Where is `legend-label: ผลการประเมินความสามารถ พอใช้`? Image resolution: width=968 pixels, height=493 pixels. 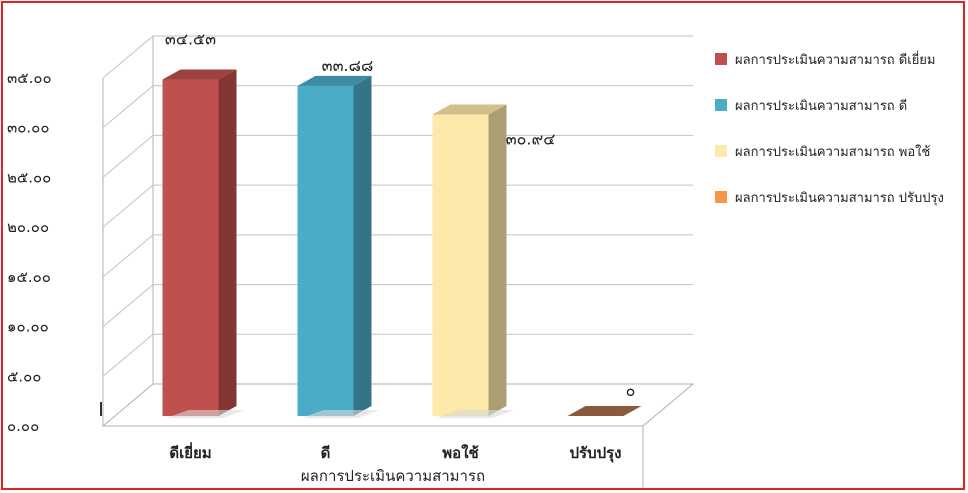
legend-label: ผลการประเมินความสามารถ พอใช้ is located at coordinates (833, 152).